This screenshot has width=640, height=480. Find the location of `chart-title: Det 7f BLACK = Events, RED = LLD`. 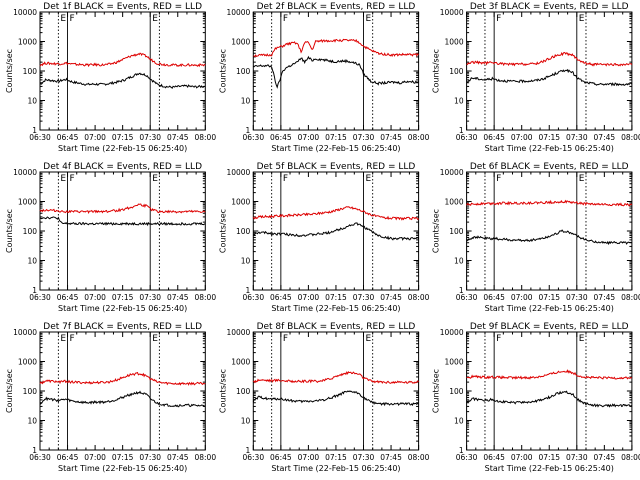

chart-title: Det 7f BLACK = Events, RED = LLD is located at coordinates (122, 327).